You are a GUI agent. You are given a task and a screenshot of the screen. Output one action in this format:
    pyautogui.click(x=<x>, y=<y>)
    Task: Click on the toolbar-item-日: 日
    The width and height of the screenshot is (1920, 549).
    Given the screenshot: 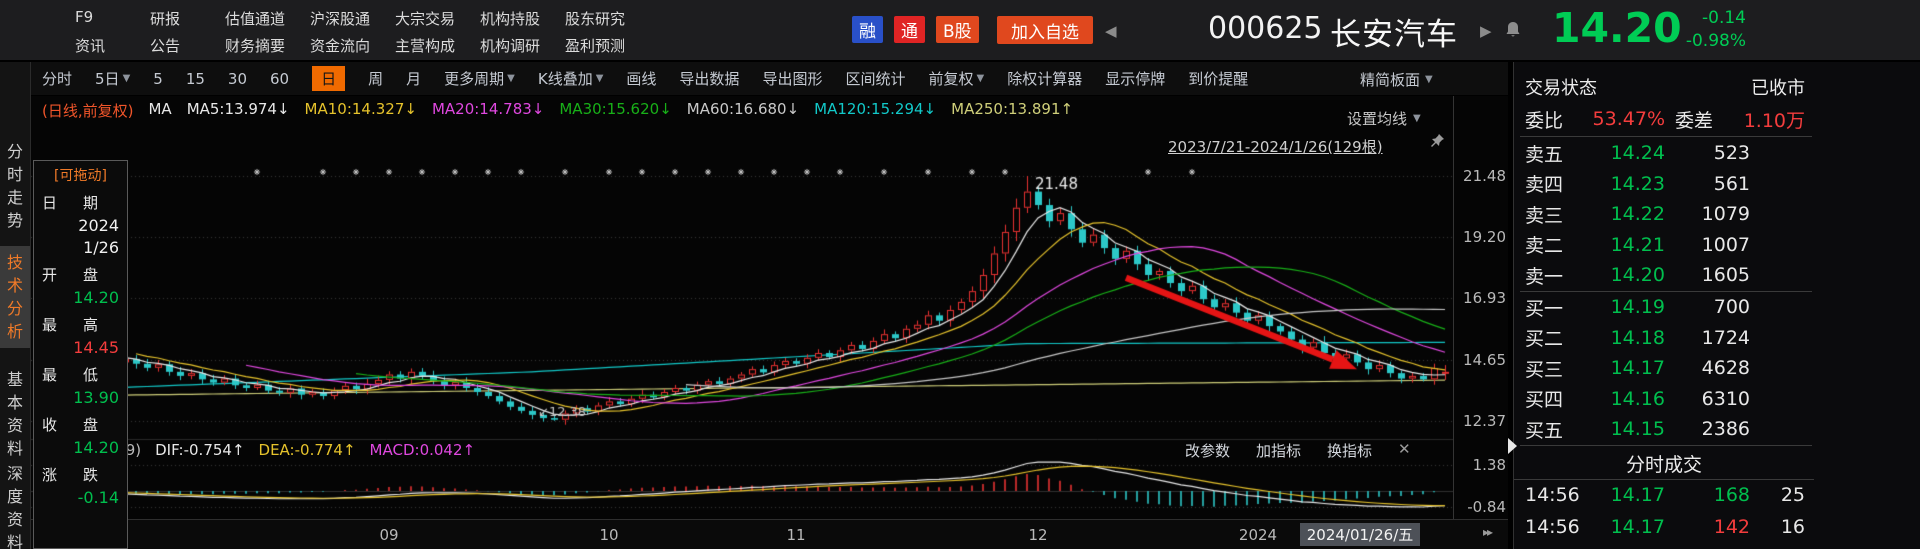 What is the action you would take?
    pyautogui.click(x=329, y=78)
    